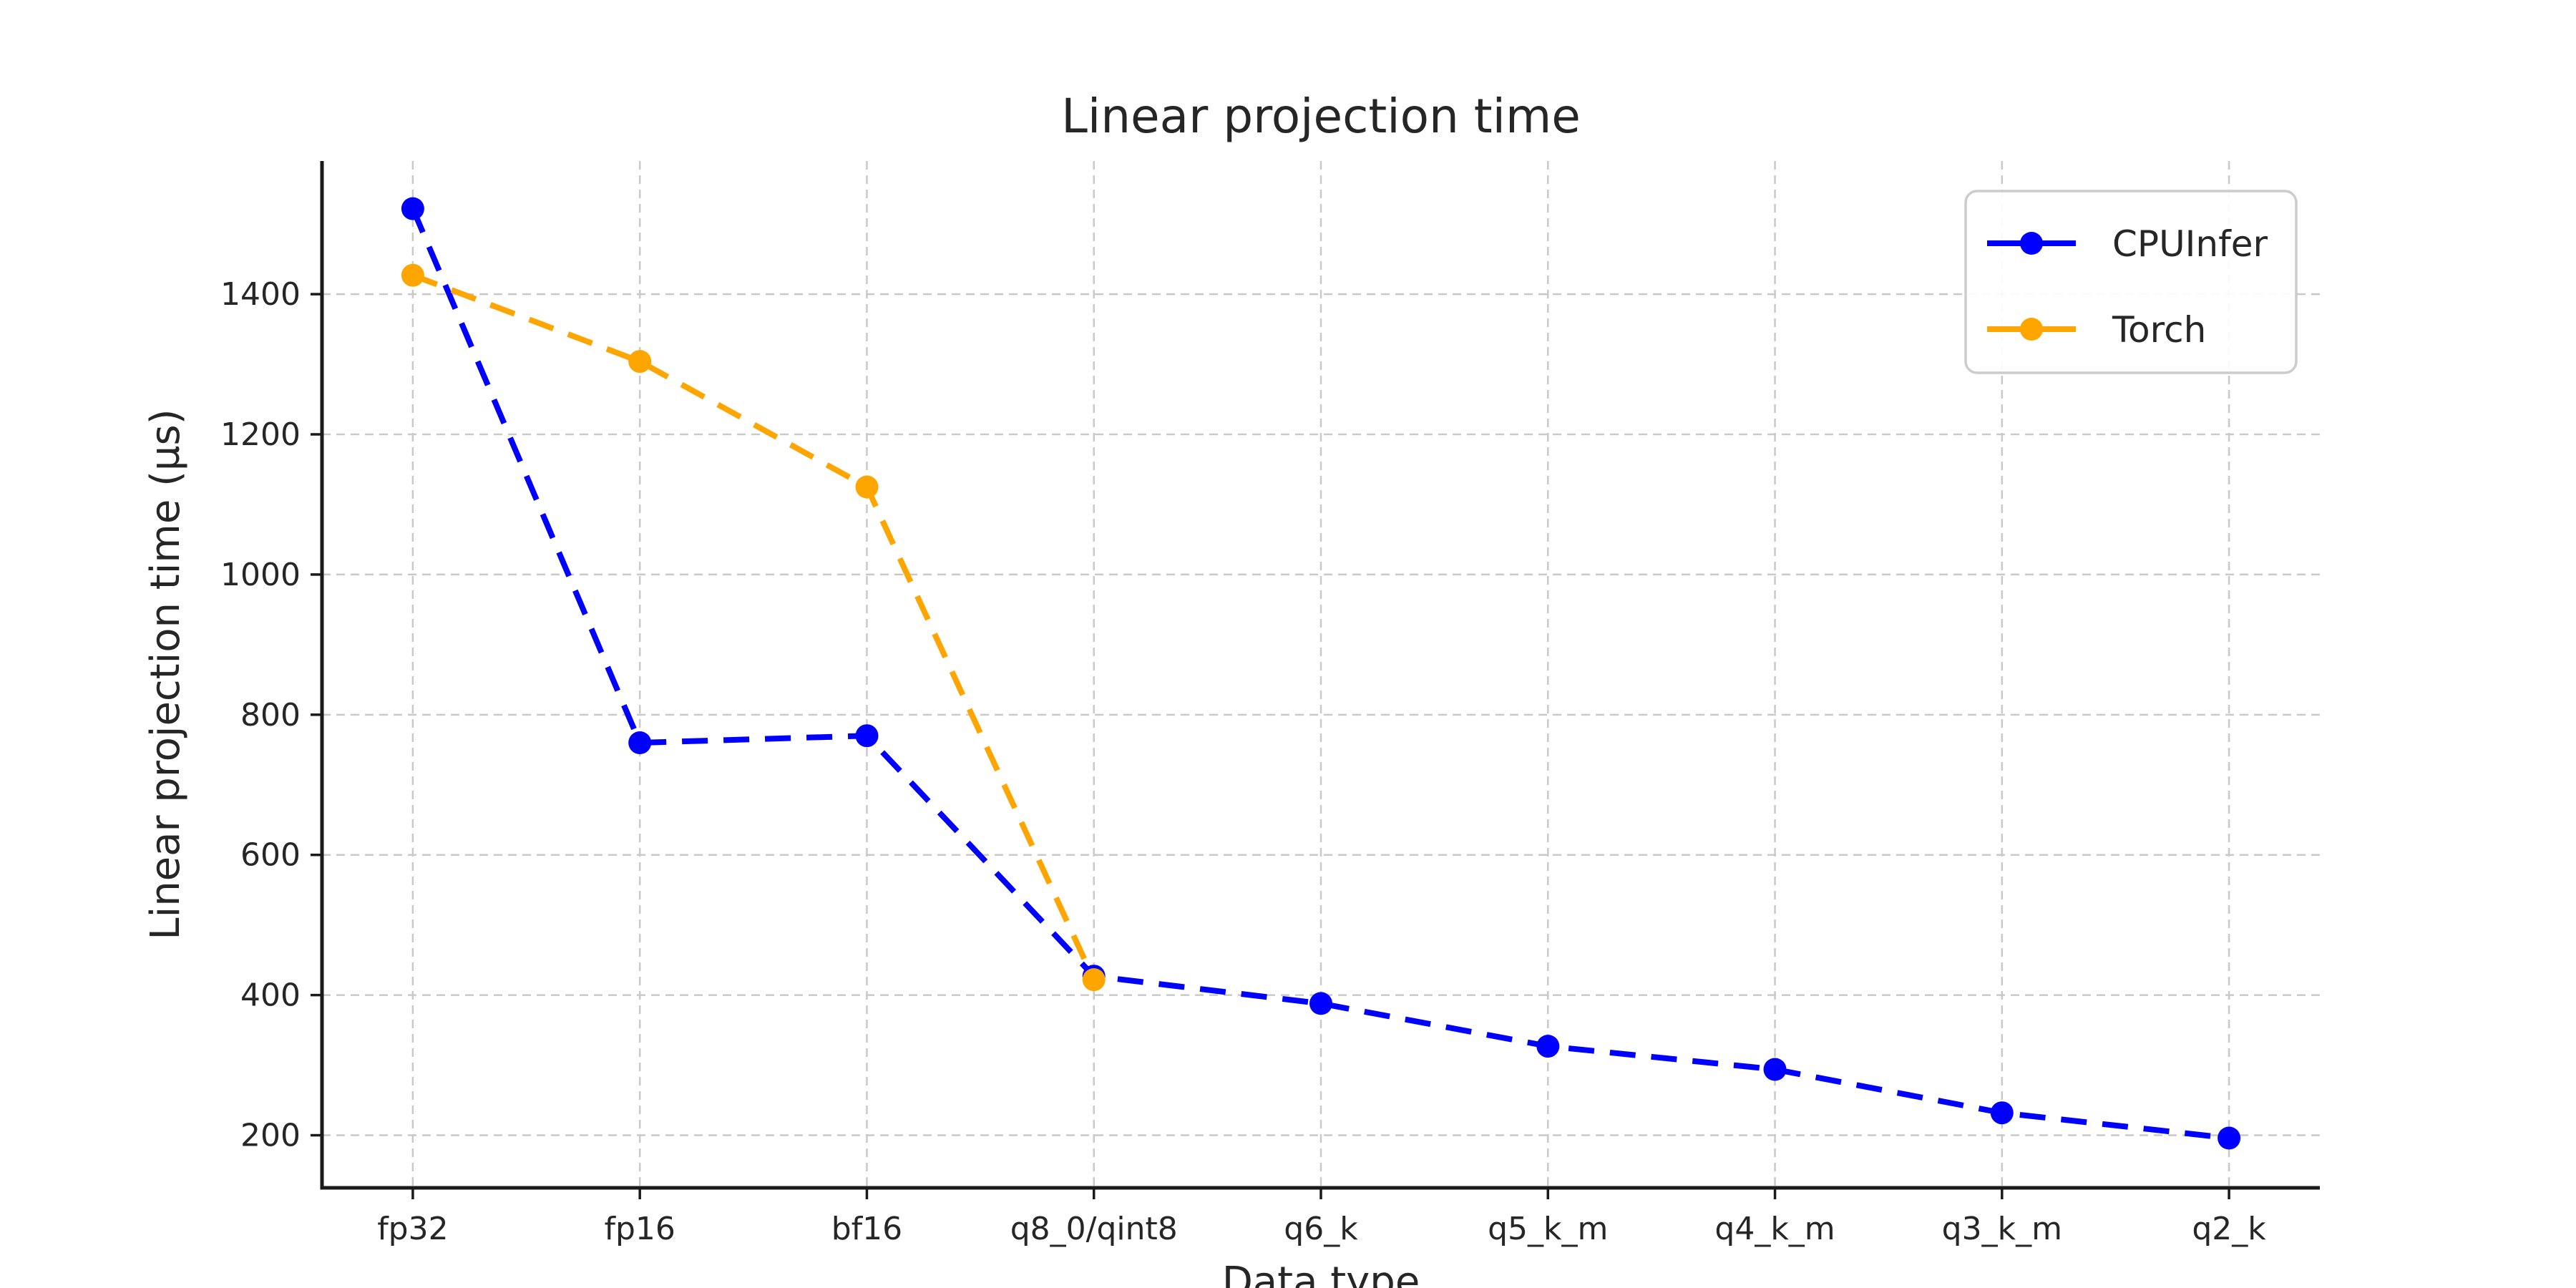  I want to click on data-point-cpuinfer-q2_k, so click(2229, 1138).